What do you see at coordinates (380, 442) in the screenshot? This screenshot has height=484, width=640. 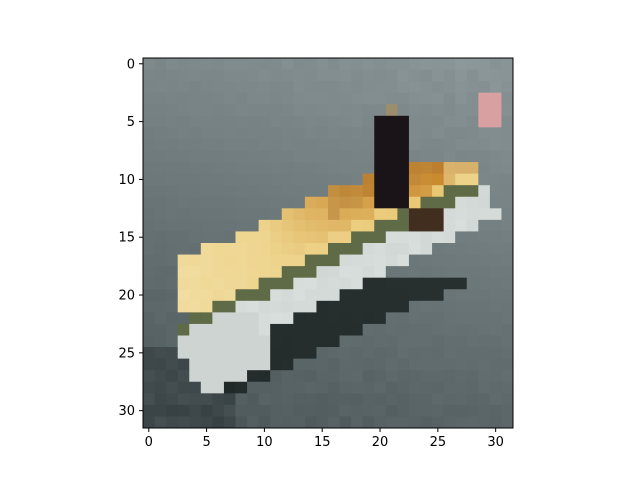 I see `x-tick-label: 20` at bounding box center [380, 442].